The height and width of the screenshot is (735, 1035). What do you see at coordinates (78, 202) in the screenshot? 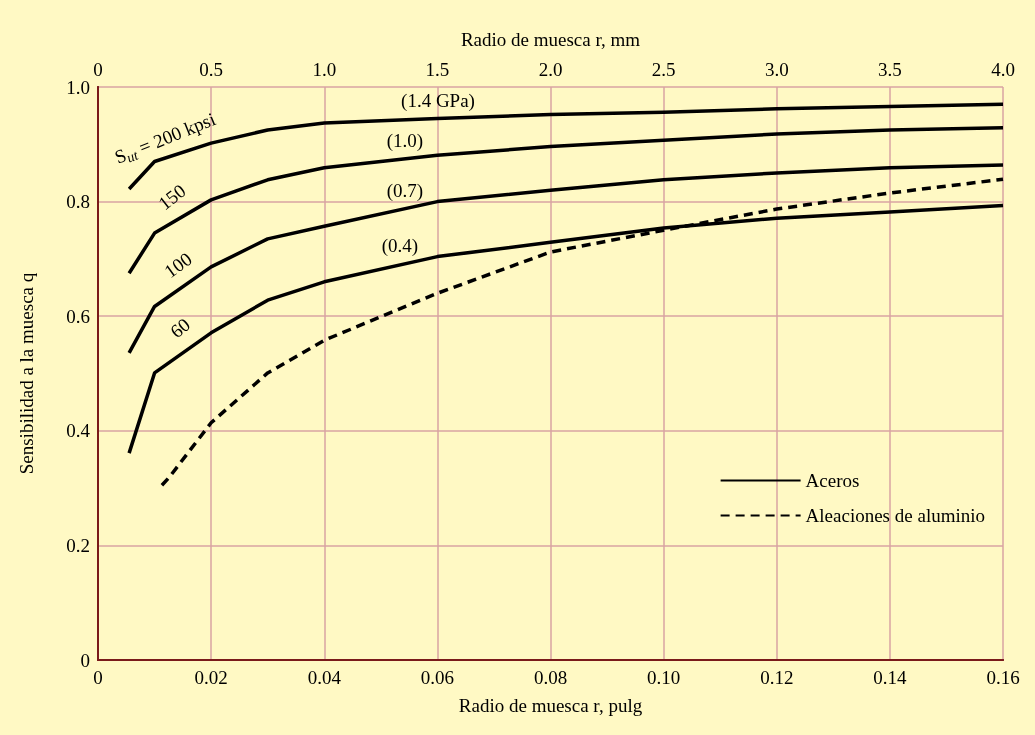
I see `y-tick-label: 0.8` at bounding box center [78, 202].